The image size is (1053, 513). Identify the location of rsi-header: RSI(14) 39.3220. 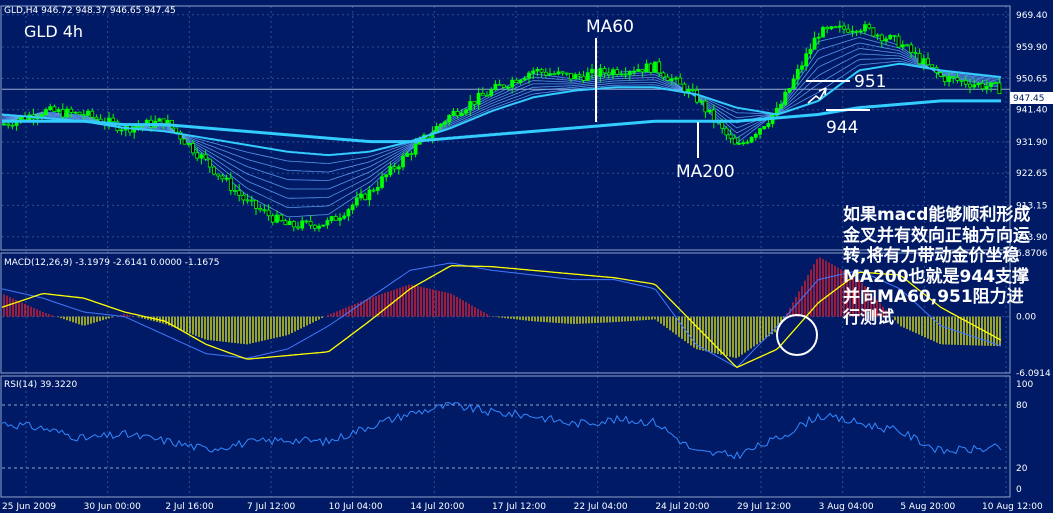
(40, 385).